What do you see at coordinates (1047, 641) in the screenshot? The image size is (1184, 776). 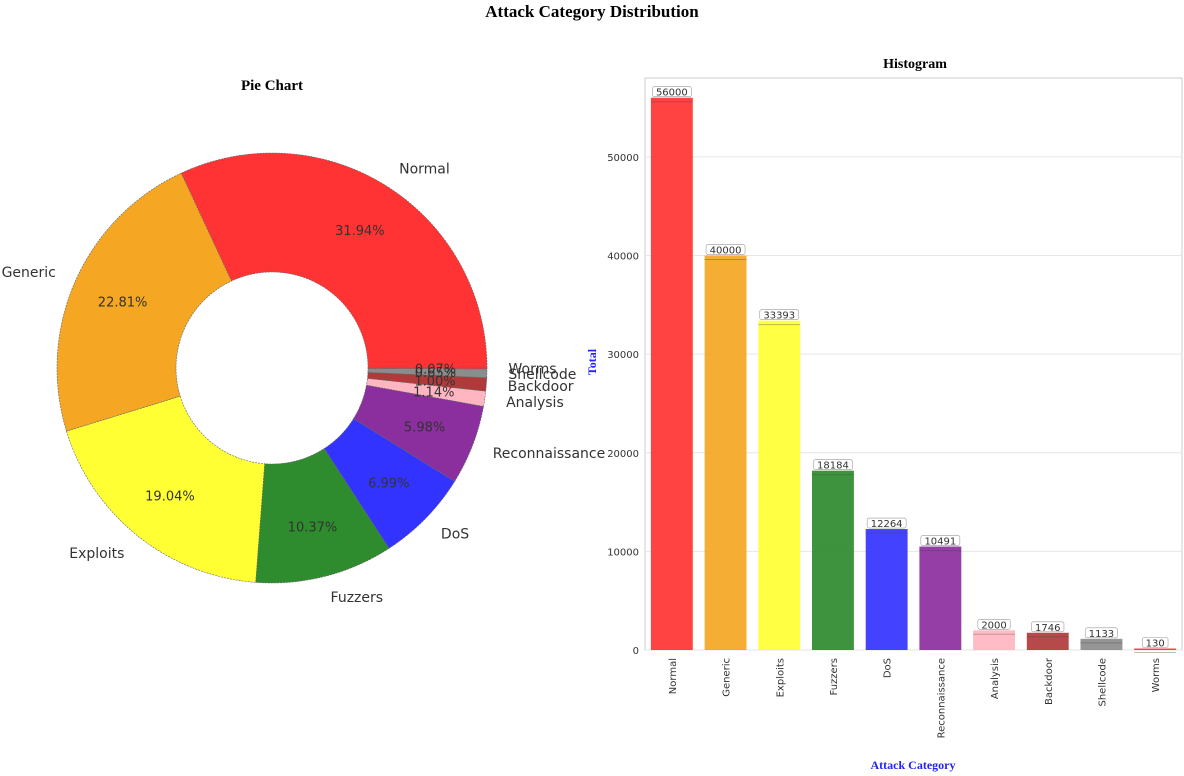 I see `bar-backdoor` at bounding box center [1047, 641].